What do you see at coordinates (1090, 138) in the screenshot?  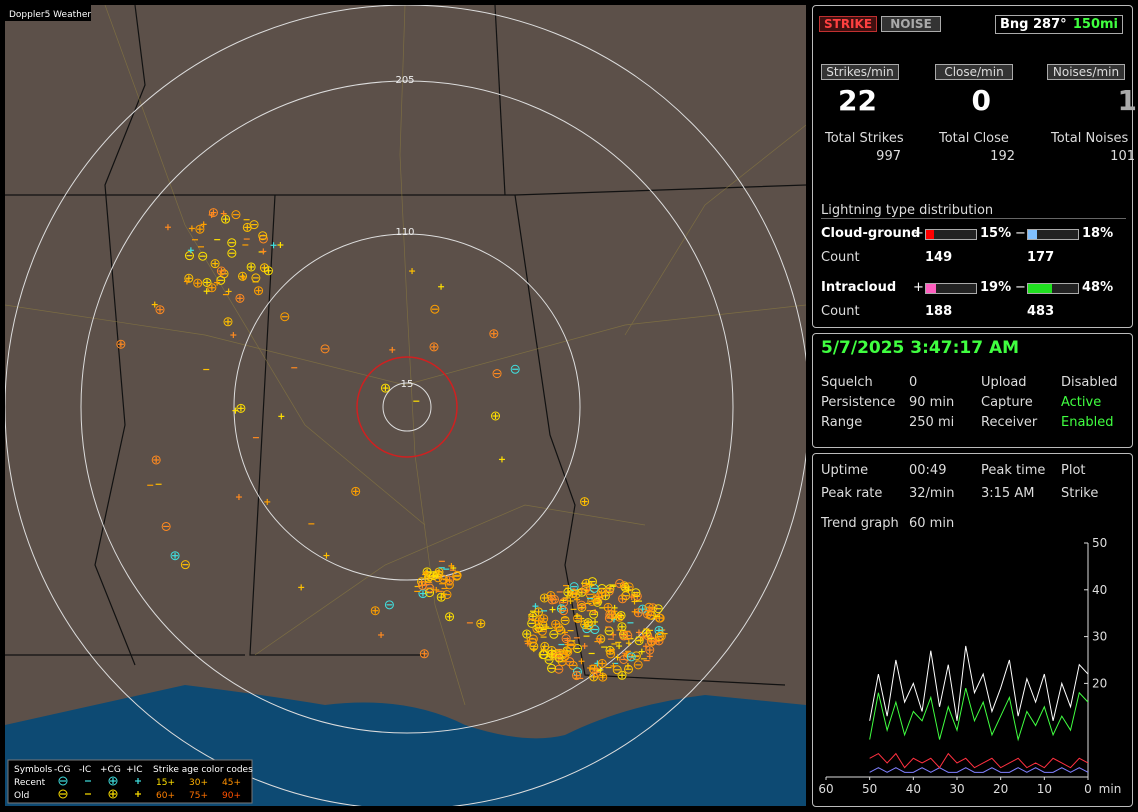 I see `total-label: Total Noises` at bounding box center [1090, 138].